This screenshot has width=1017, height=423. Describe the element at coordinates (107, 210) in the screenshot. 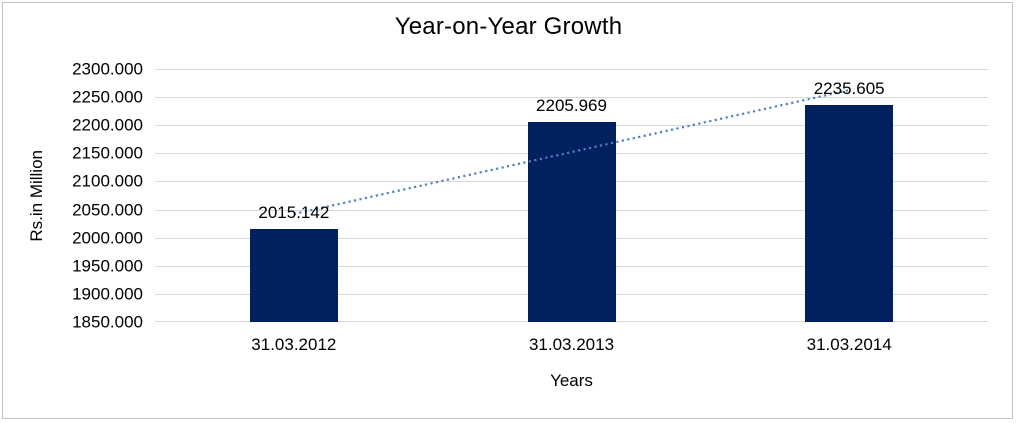

I see `y-tick-label: 2050.000` at that location.